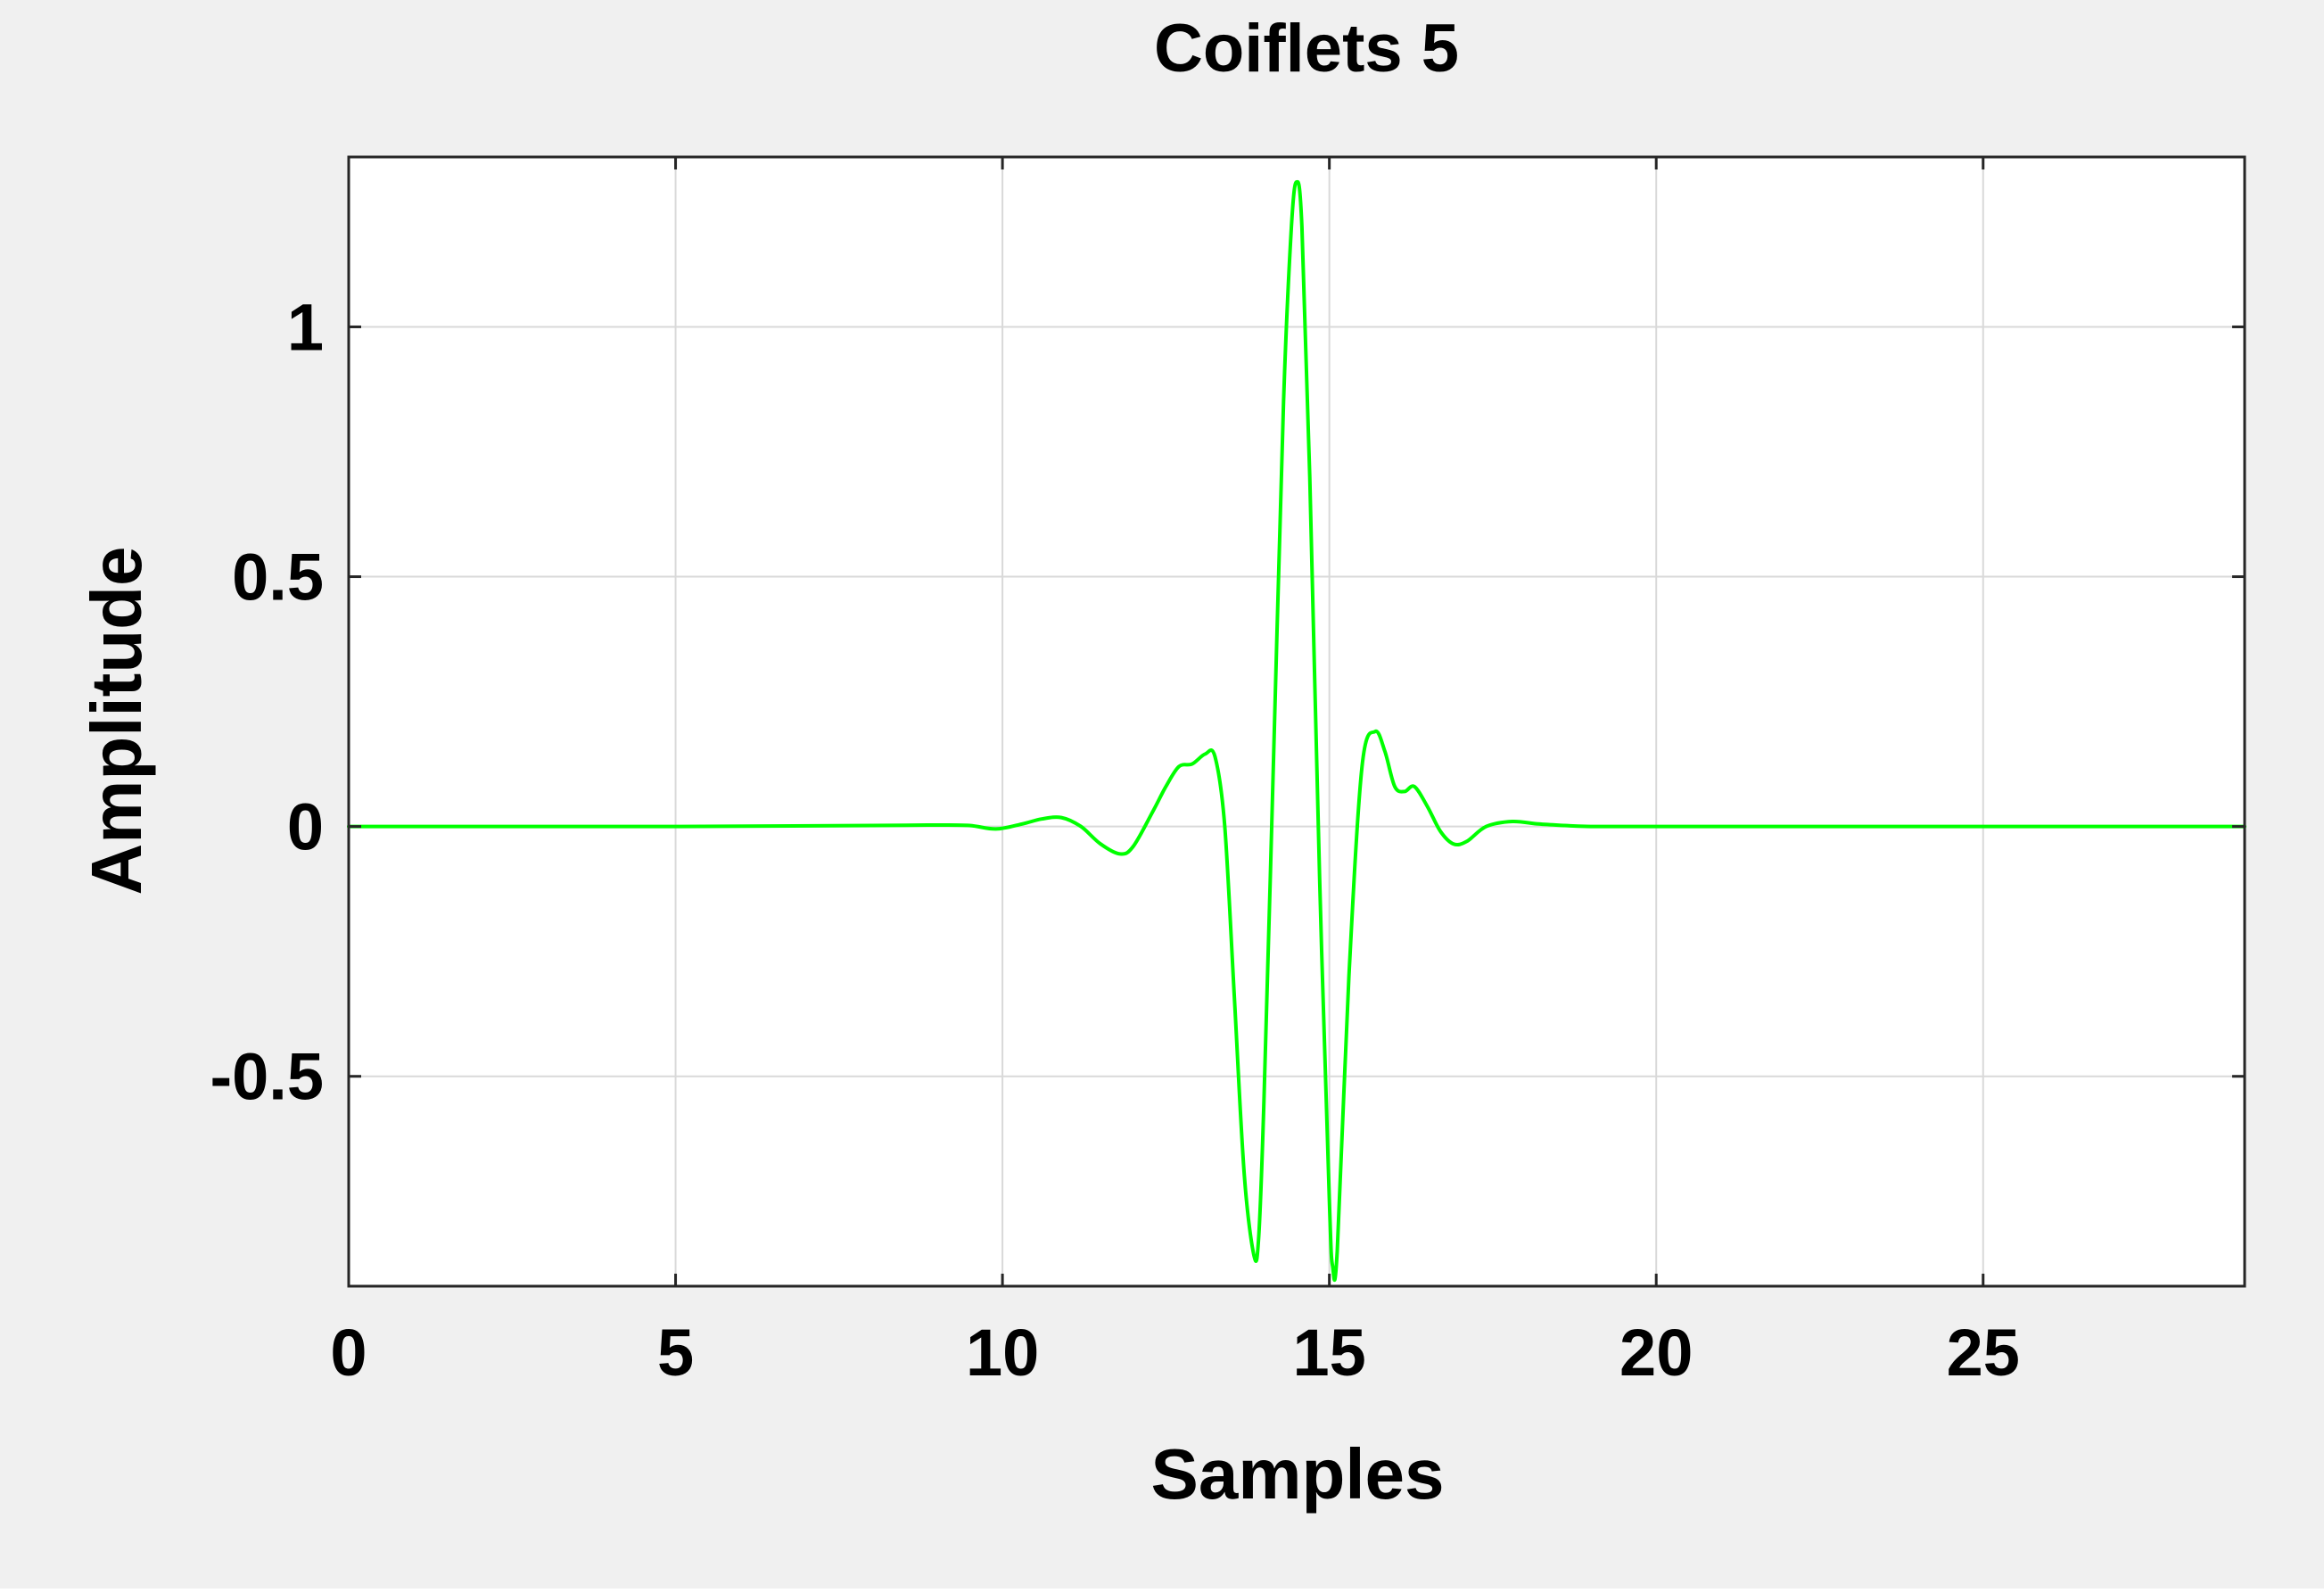 The image size is (2324, 1593). I want to click on y-tick-label: 1, so click(305, 327).